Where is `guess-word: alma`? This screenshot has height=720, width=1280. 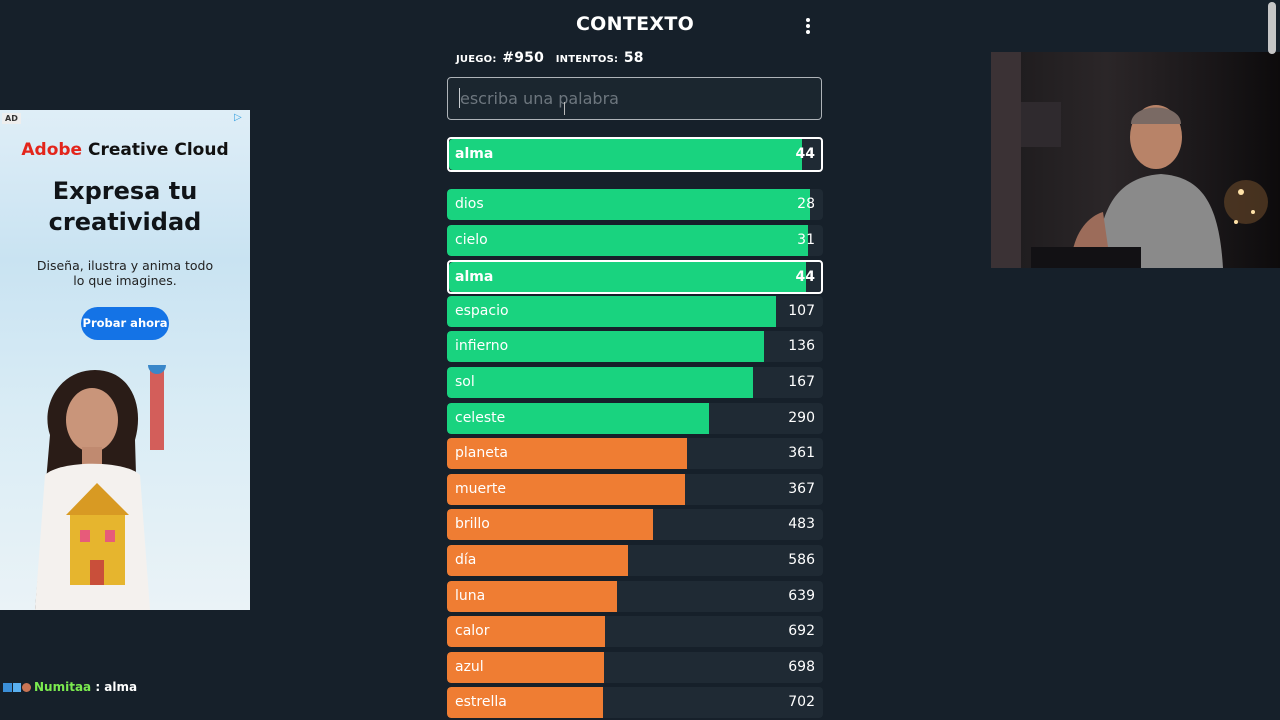 guess-word: alma is located at coordinates (474, 277).